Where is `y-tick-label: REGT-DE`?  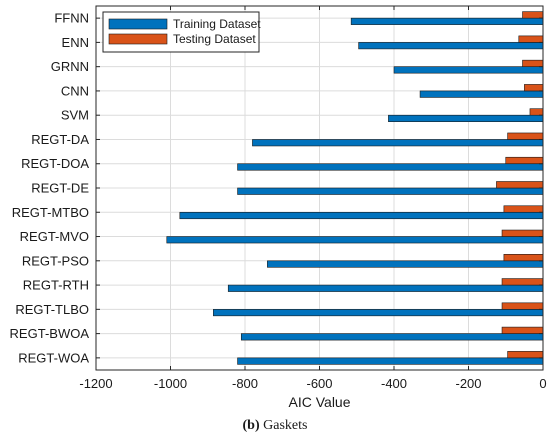
y-tick-label: REGT-DE is located at coordinates (60, 188).